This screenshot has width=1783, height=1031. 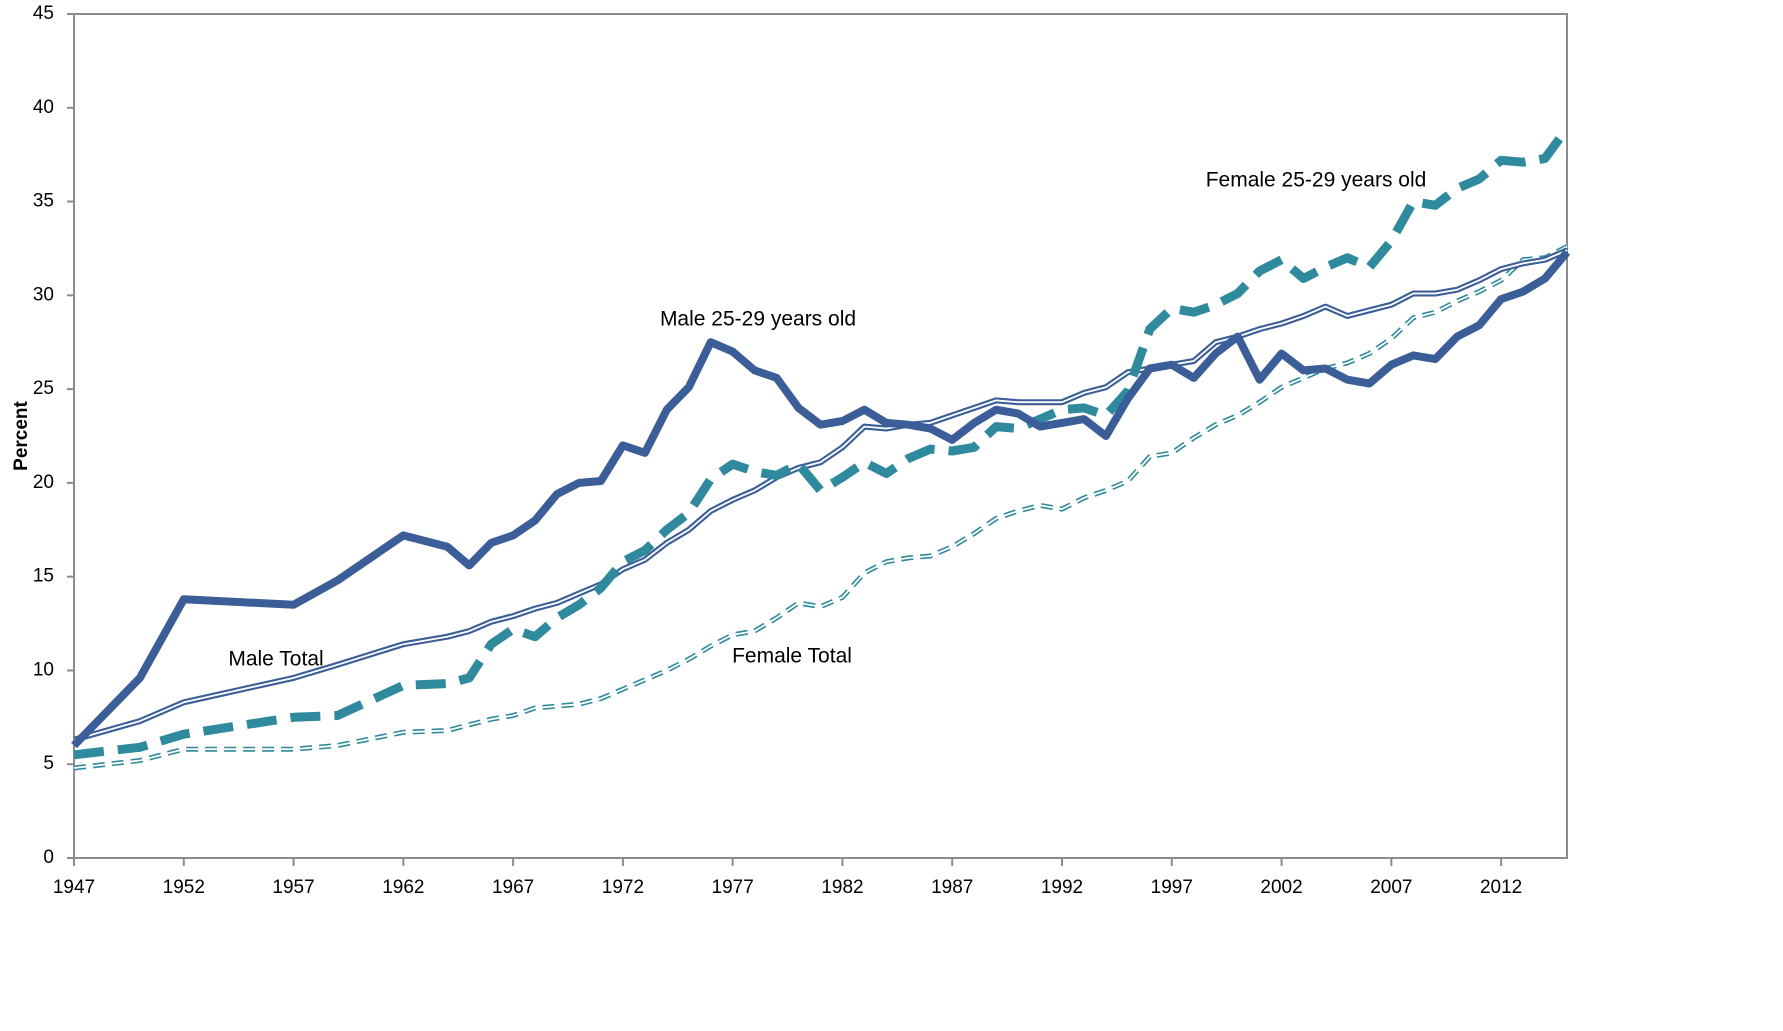 I want to click on x-tick-label: 1972, so click(x=623, y=887).